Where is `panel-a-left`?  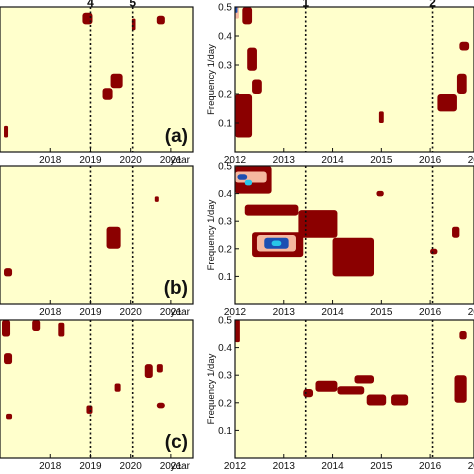
panel-a-left is located at coordinates (97, 79).